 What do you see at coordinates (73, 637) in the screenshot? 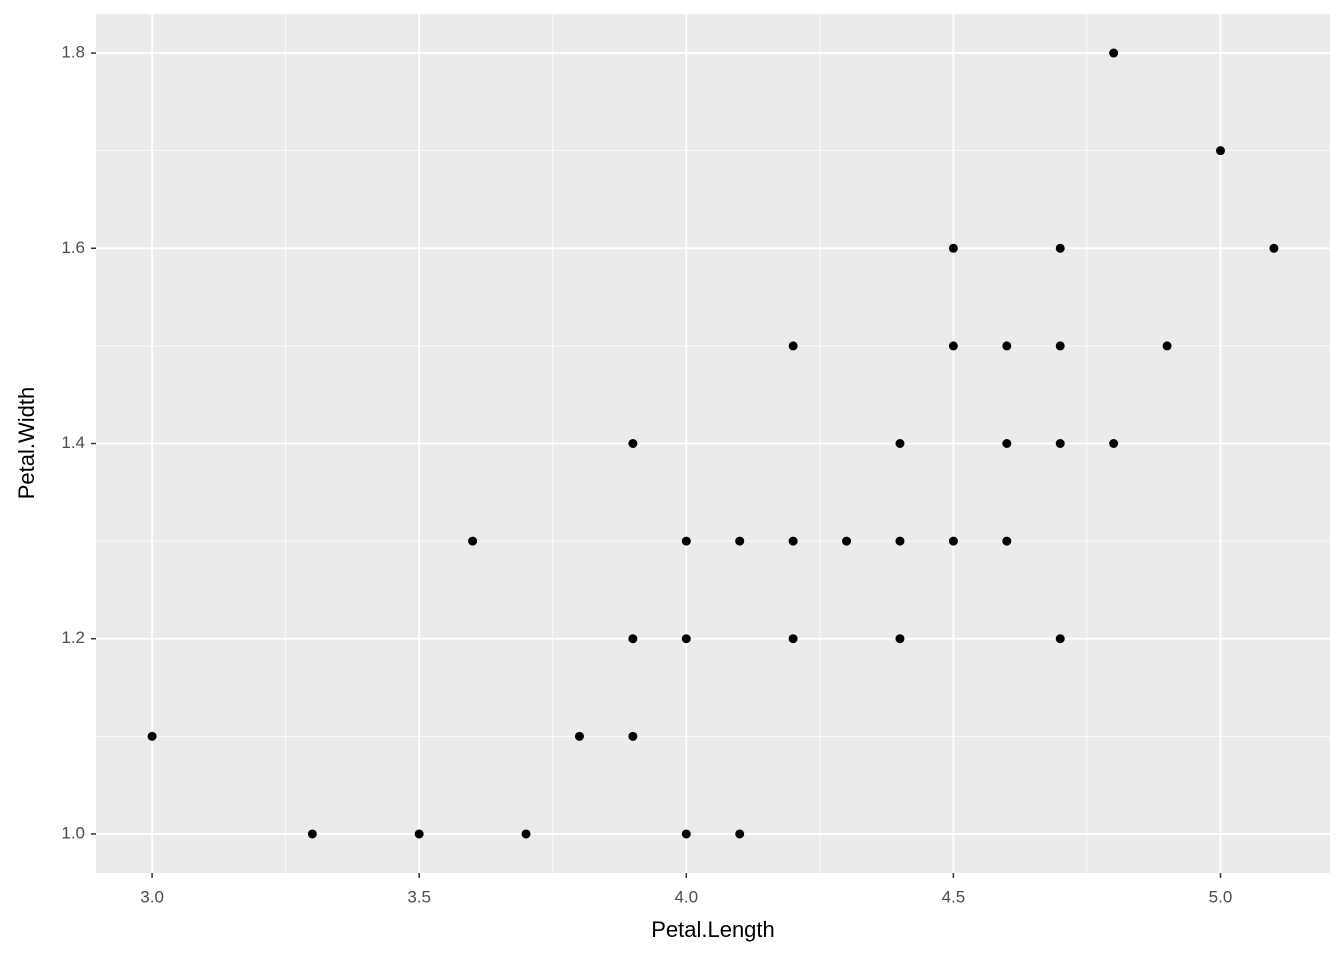
I see `y-tick-label: 1.2` at bounding box center [73, 637].